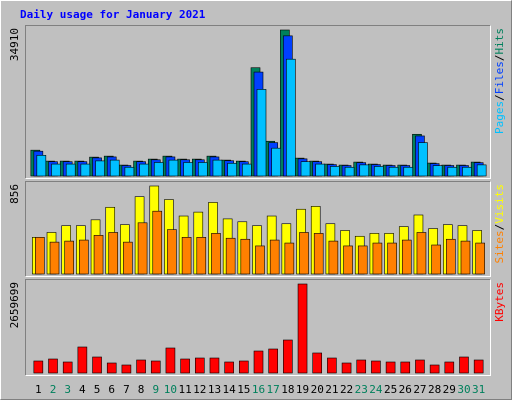  I want to click on legend: Sites/Visits, so click(499, 224).